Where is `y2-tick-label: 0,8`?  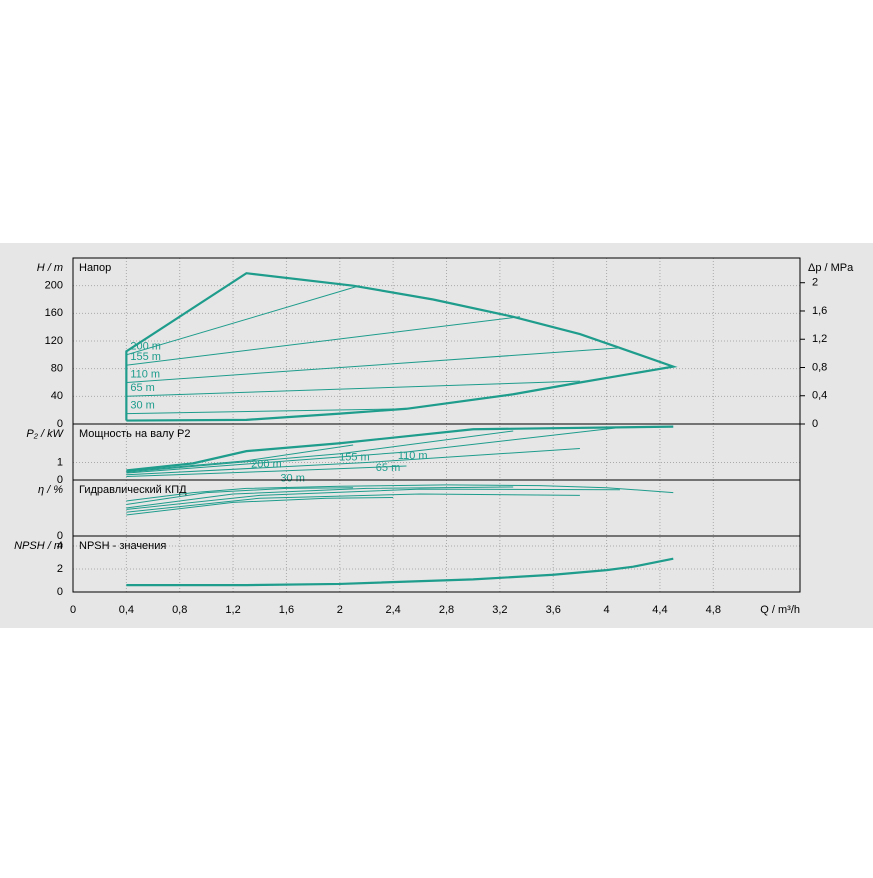 y2-tick-label: 0,8 is located at coordinates (819, 367).